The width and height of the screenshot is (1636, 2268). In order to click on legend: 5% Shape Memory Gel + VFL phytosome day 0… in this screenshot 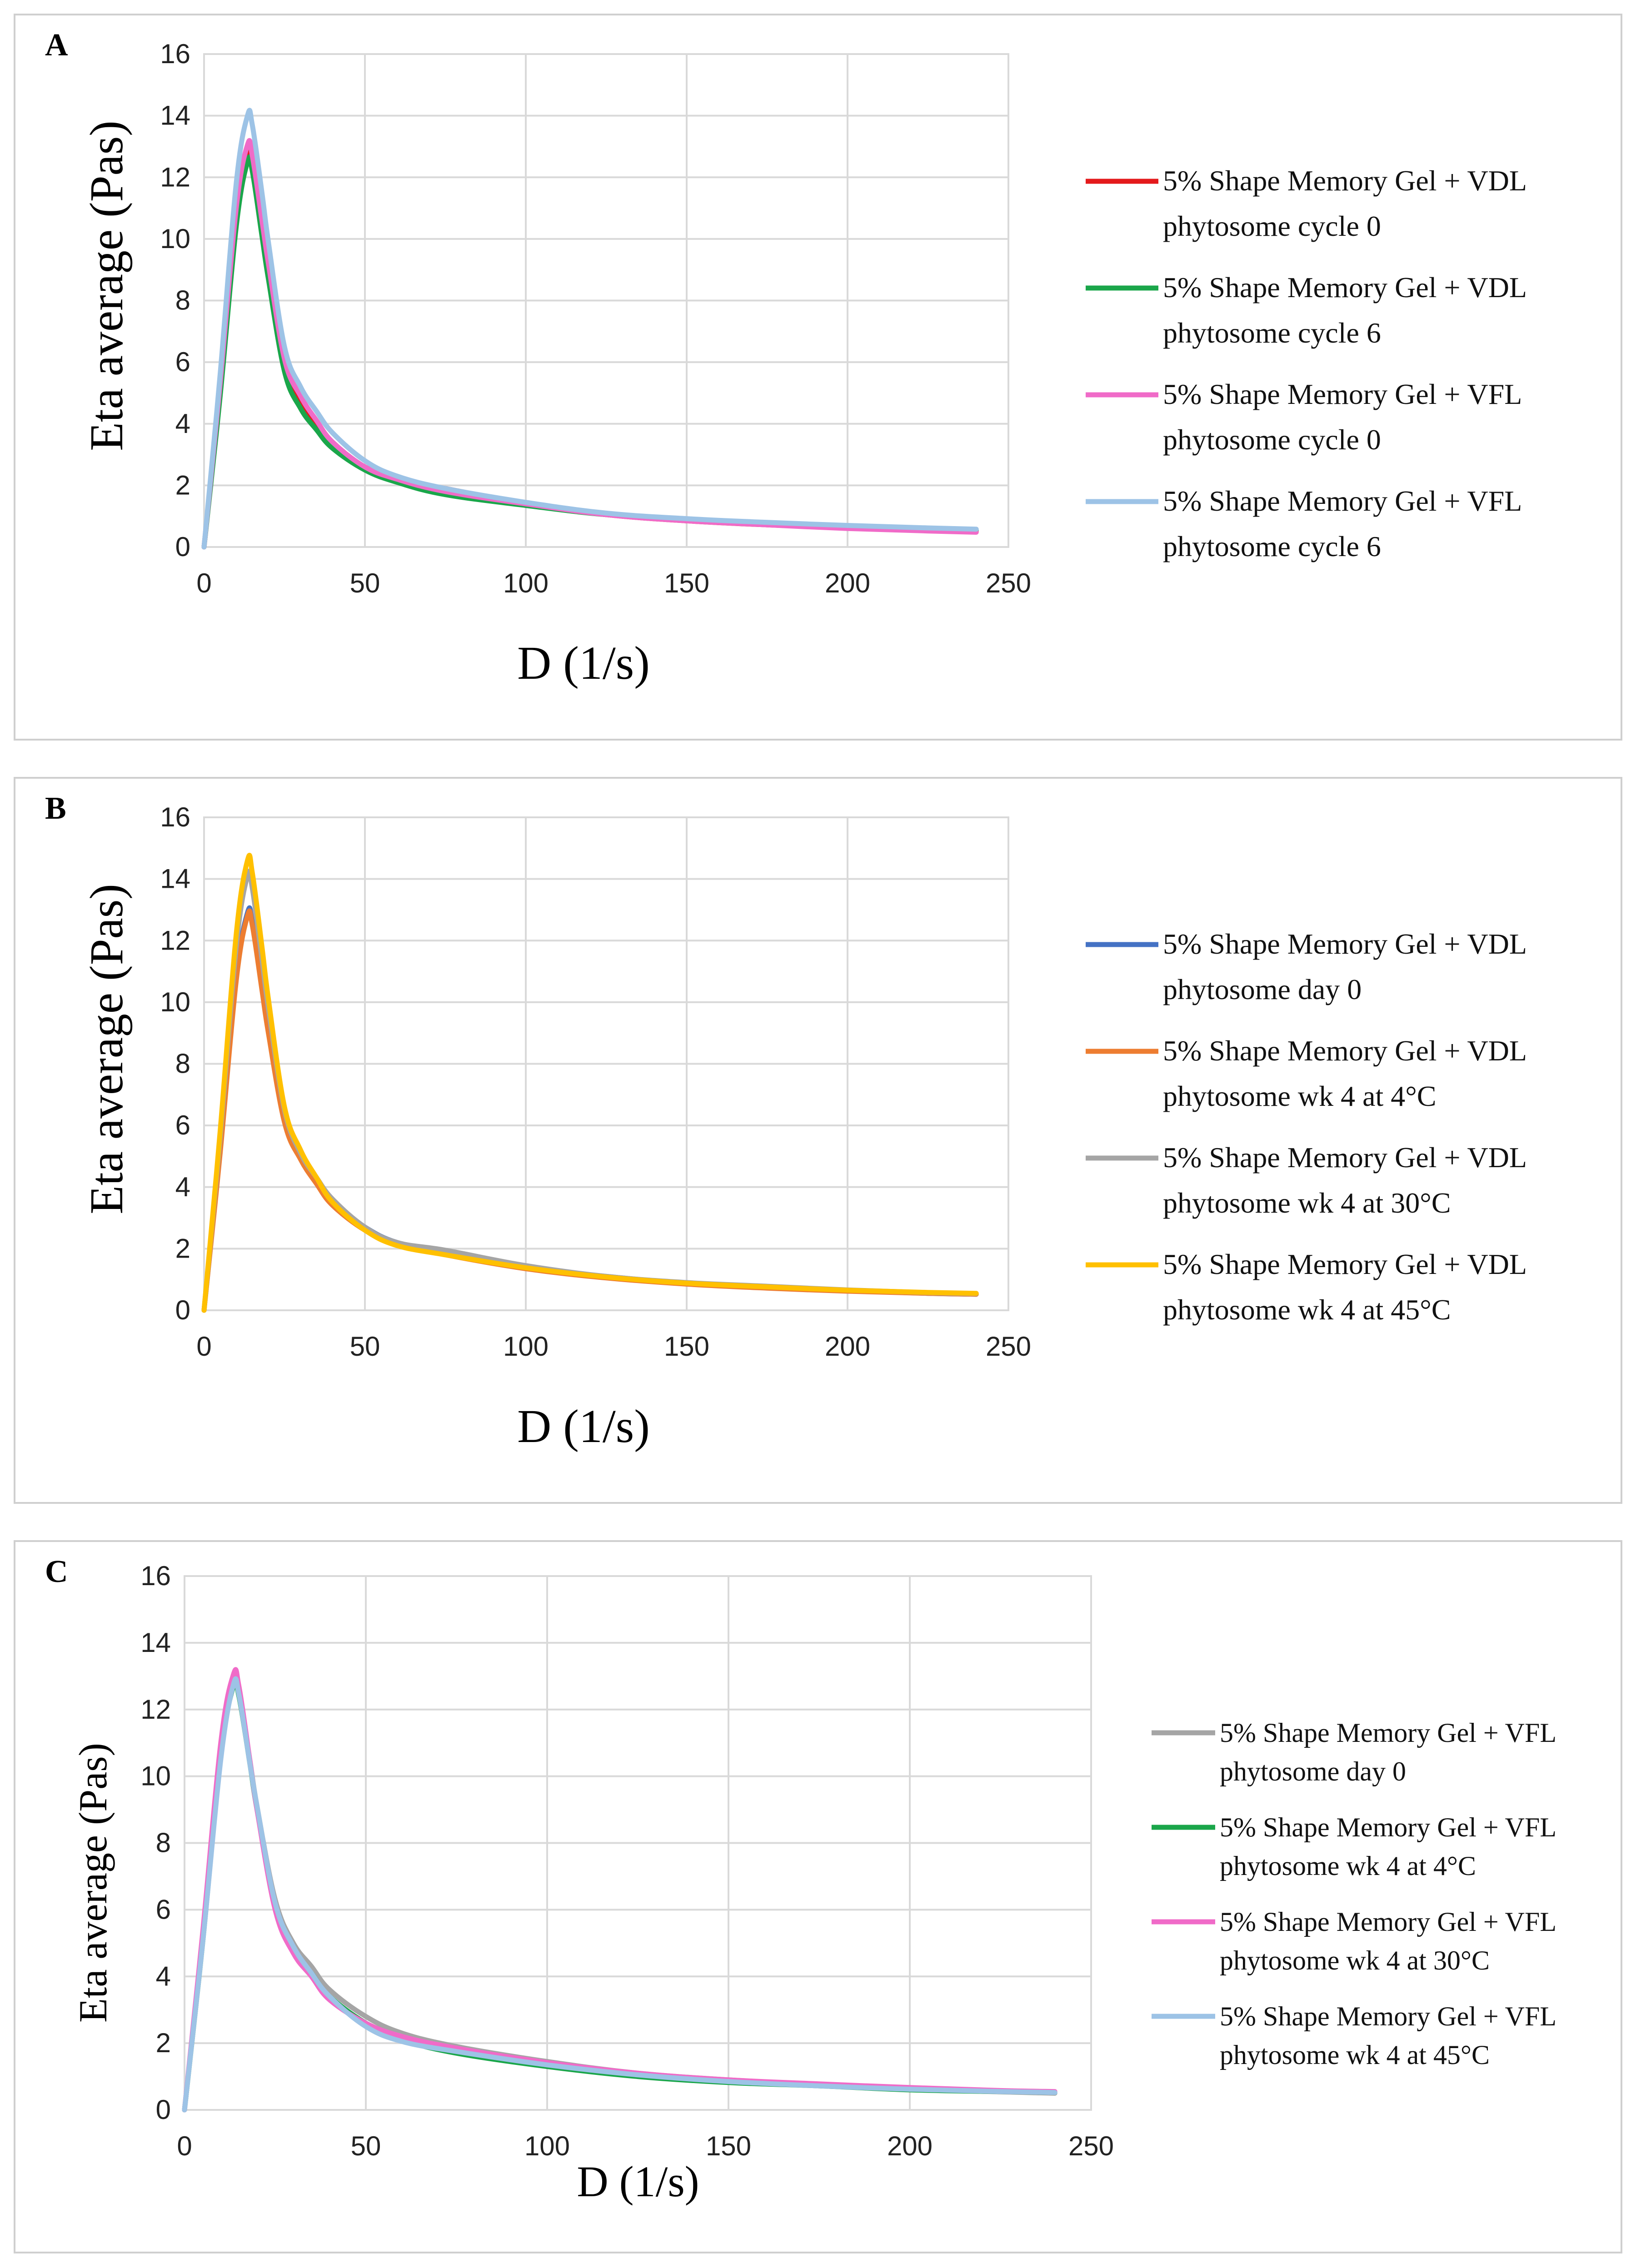, I will do `click(1354, 1894)`.